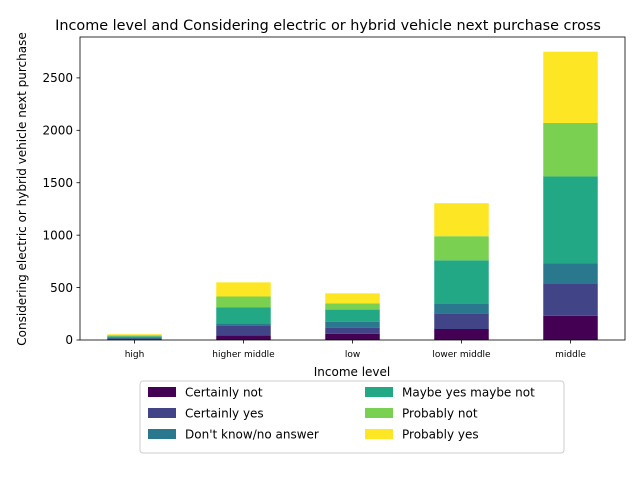 The image size is (640, 480). I want to click on bar-higher-middle-probably-not, so click(243, 302).